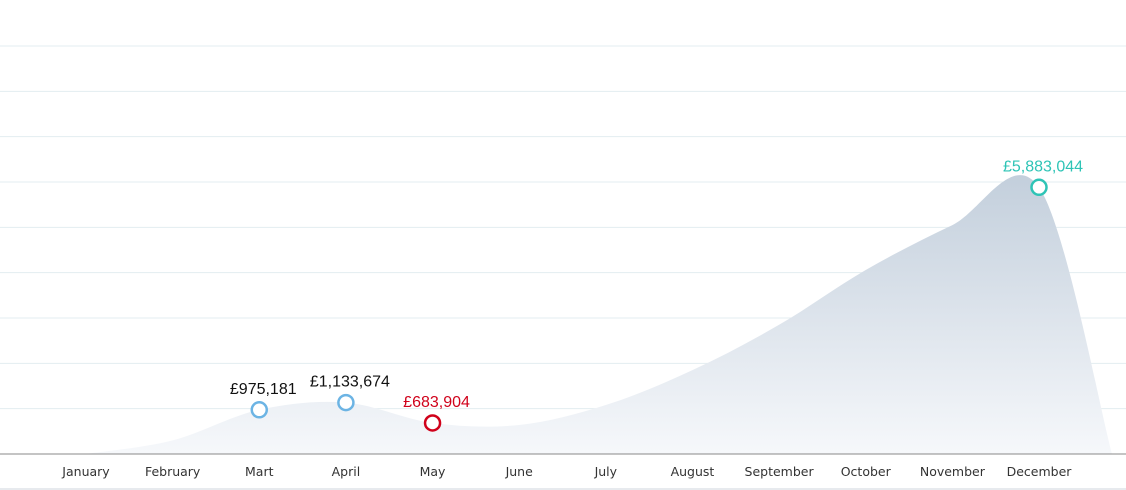  Describe the element at coordinates (866, 471) in the screenshot. I see `x-tick-label: October` at that location.